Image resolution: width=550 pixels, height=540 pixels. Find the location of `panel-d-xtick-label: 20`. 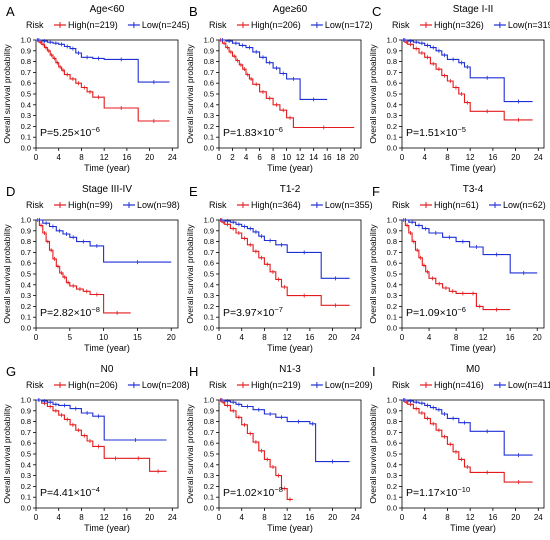

panel-d-xtick-label: 20 is located at coordinates (171, 337).